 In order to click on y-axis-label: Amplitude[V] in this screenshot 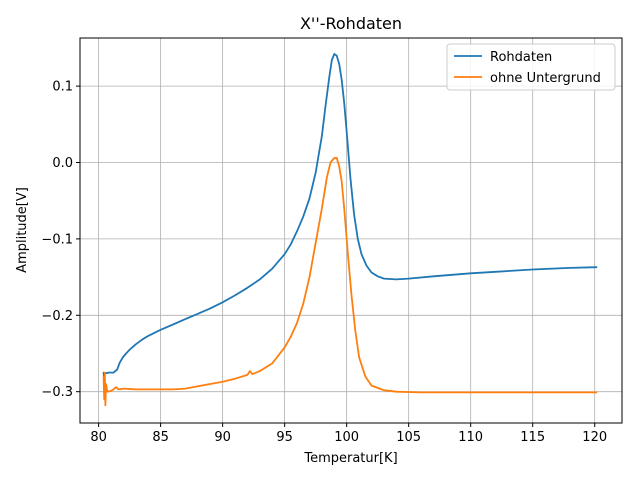, I will do `click(22, 230)`.